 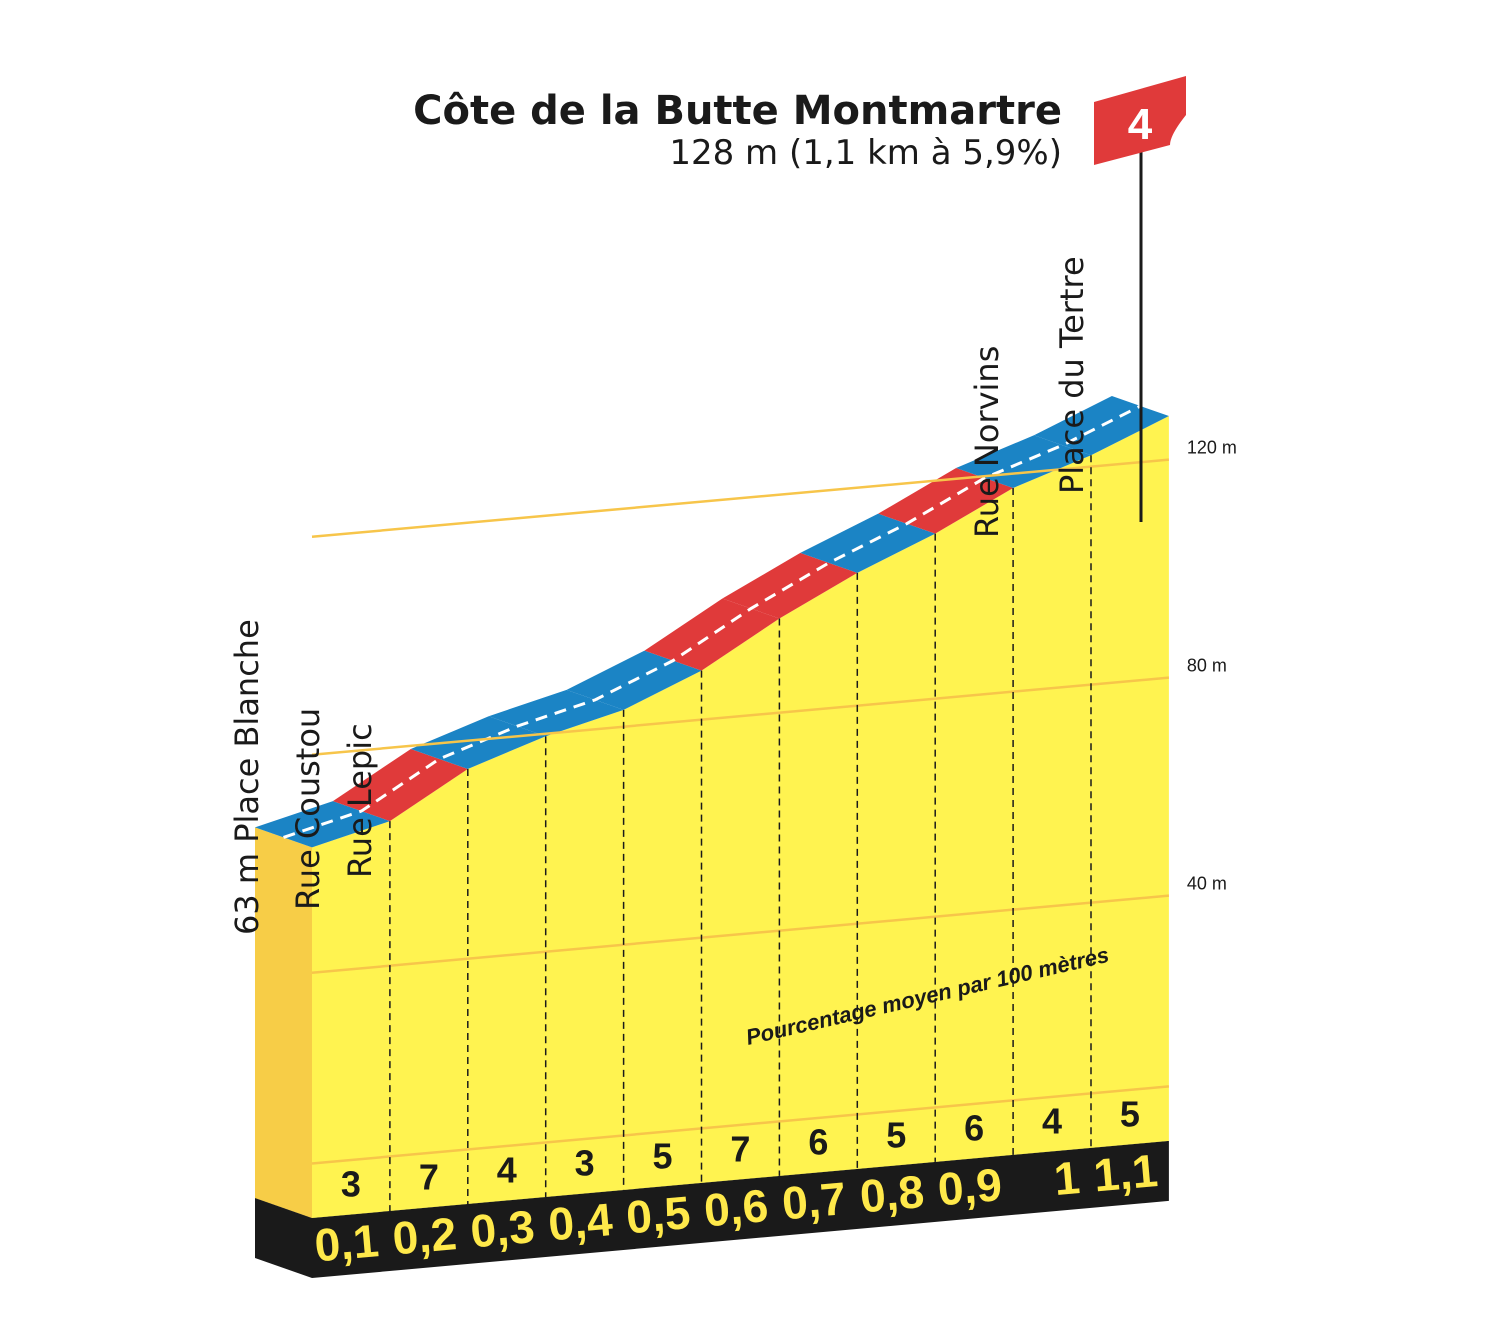 I want to click on base-side, so click(x=283, y=1238).